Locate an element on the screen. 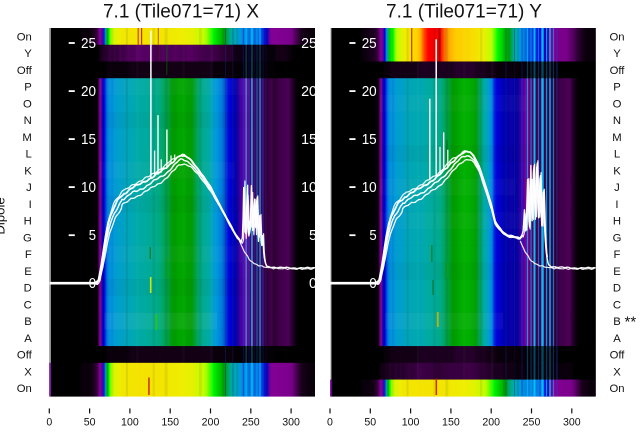 The image size is (640, 440). svg-text: 7.1 (Tile071=71) X is located at coordinates (181, 12).